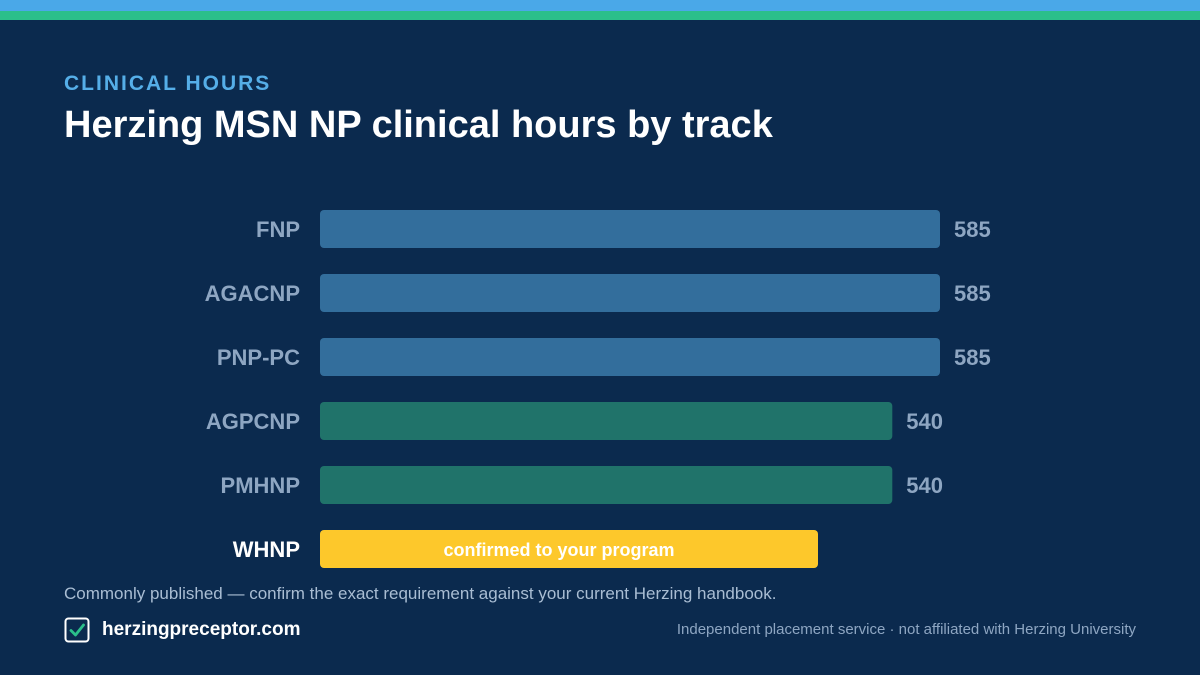 This screenshot has height=675, width=1200. I want to click on bar-pmhnp, so click(606, 485).